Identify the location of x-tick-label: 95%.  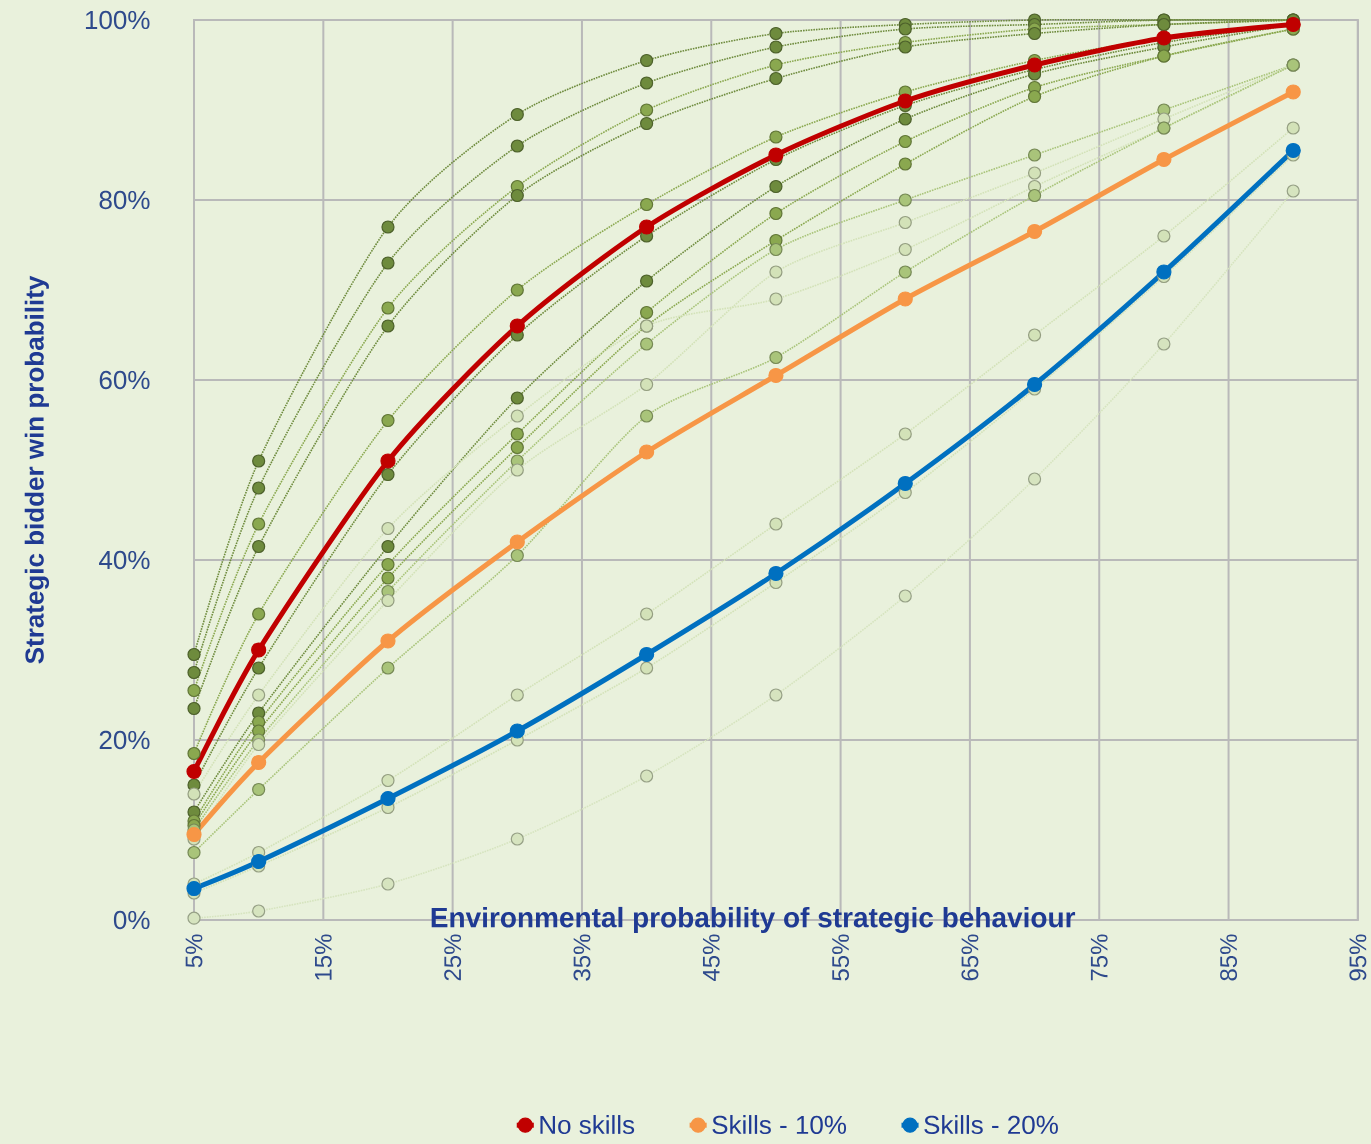
(1358, 957).